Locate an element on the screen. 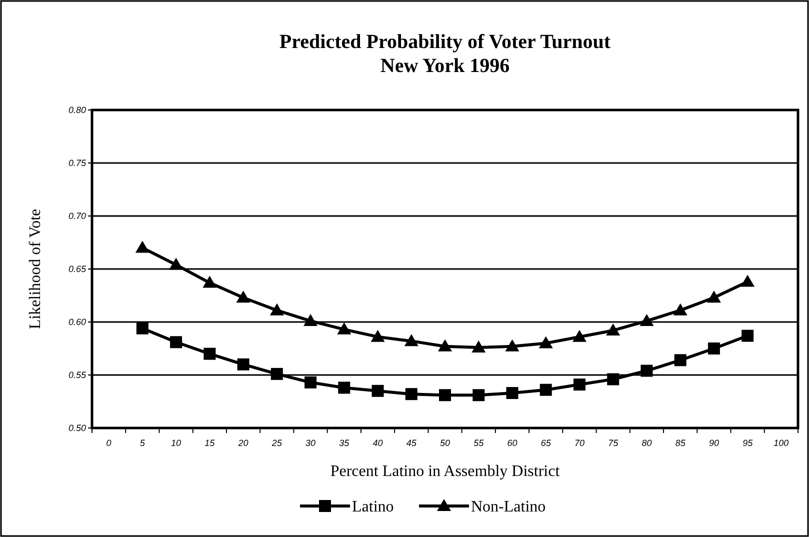 This screenshot has height=537, width=809. x-tick-label: 60 is located at coordinates (512, 443).